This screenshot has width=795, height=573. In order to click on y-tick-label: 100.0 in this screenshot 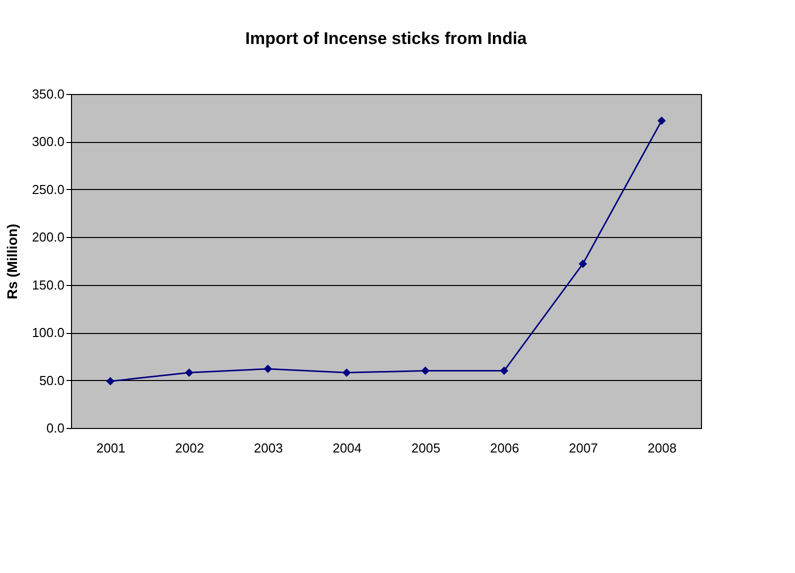, I will do `click(48, 332)`.